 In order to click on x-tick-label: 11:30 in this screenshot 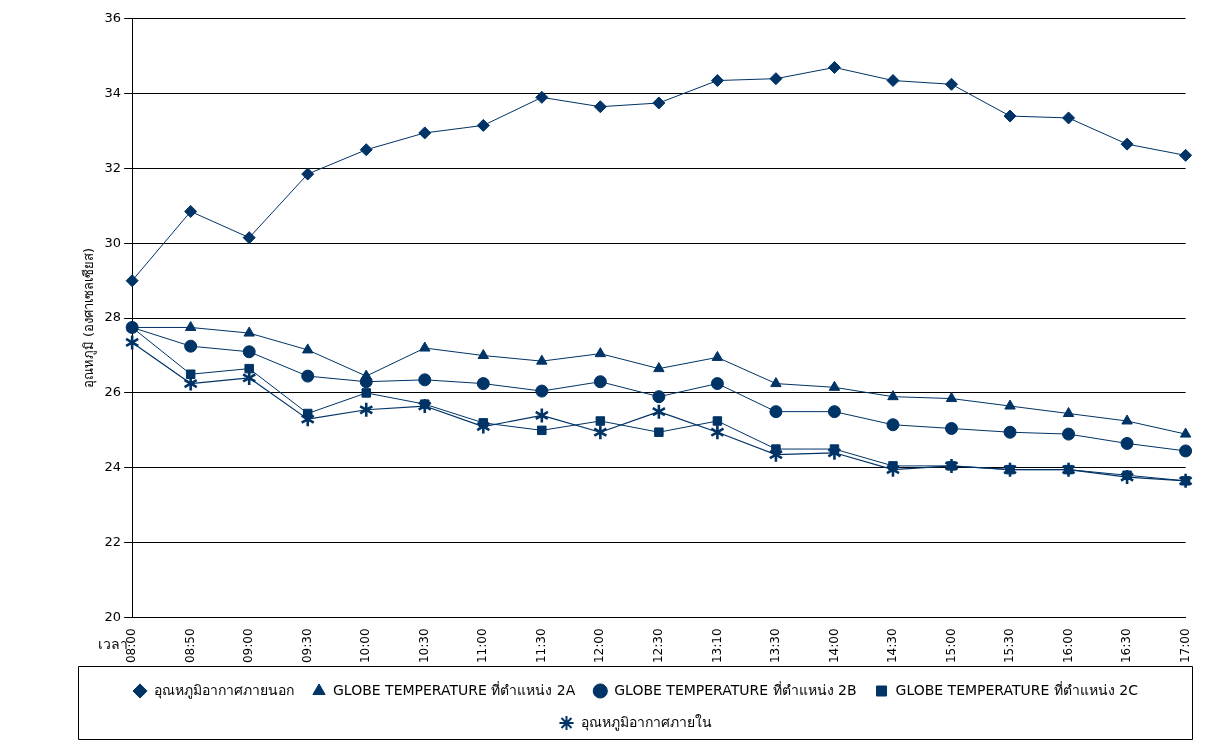, I will do `click(540, 646)`.